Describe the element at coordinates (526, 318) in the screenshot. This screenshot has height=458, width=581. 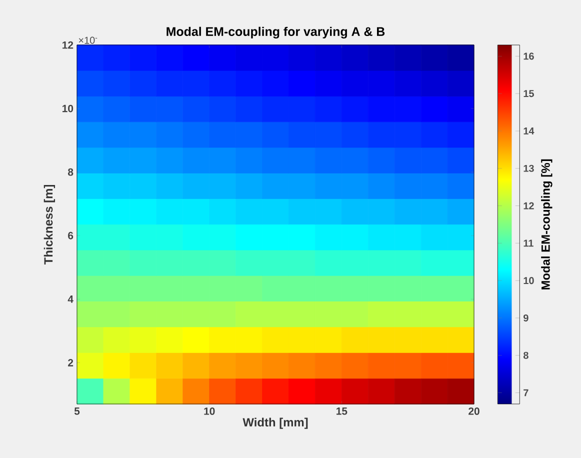
I see `color-bar-label: 9` at that location.